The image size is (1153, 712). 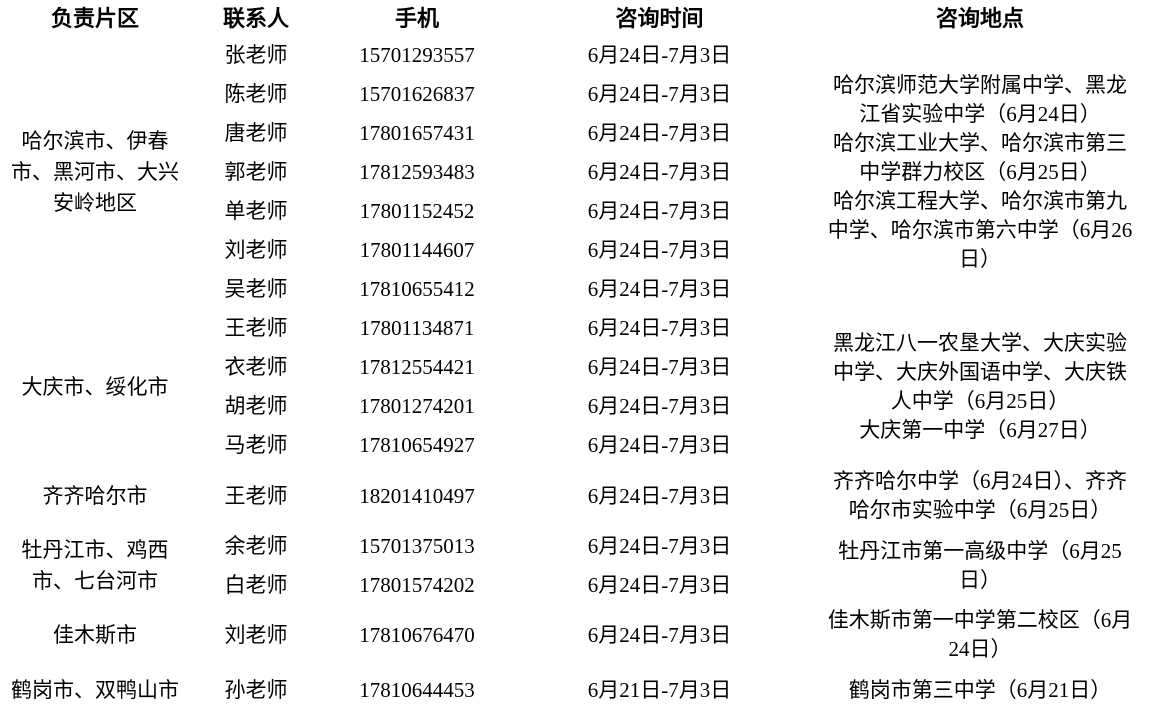 What do you see at coordinates (417, 634) in the screenshot?
I see `phone-cell: 17810676470` at bounding box center [417, 634].